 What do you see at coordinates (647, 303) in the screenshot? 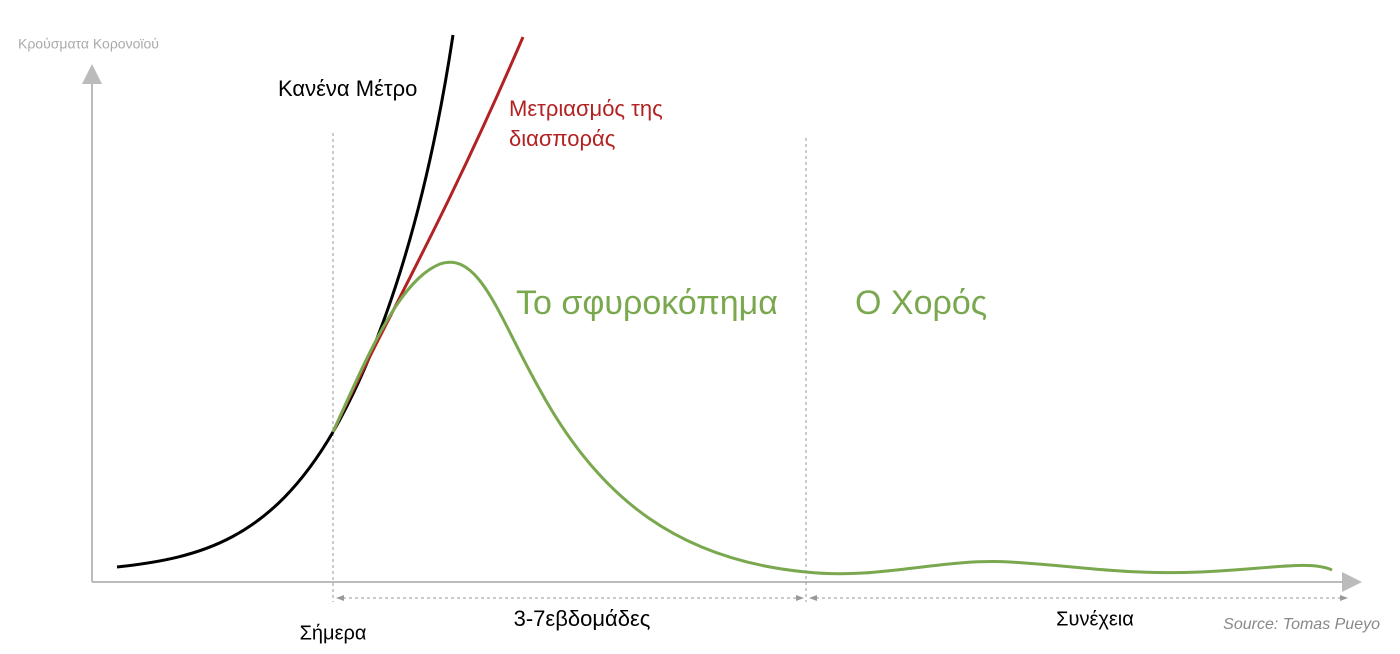
I see `hammer-label: Το σφυροκόπημα` at bounding box center [647, 303].